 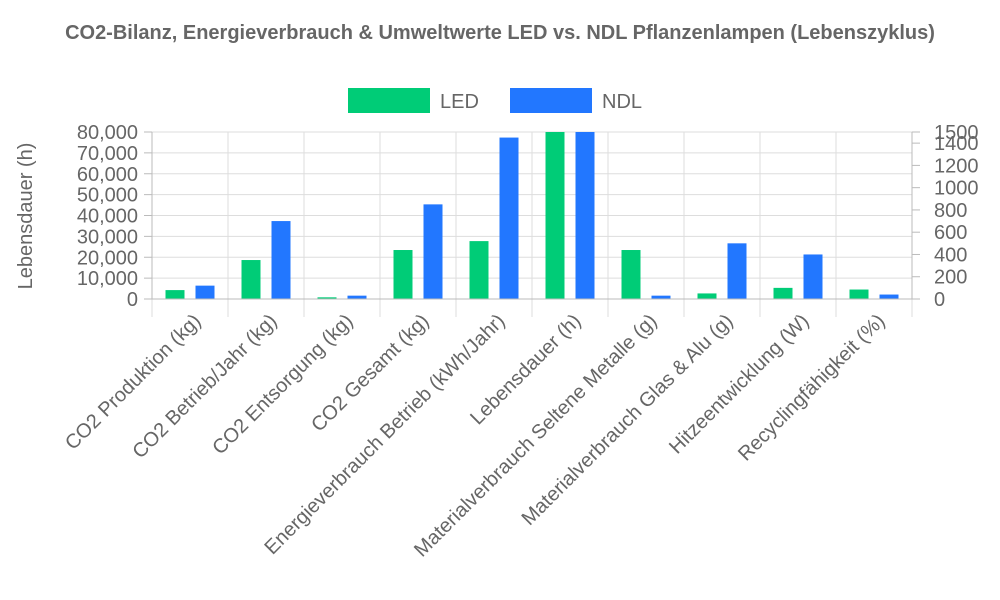 I want to click on y2-tick-label: 800, so click(x=950, y=211).